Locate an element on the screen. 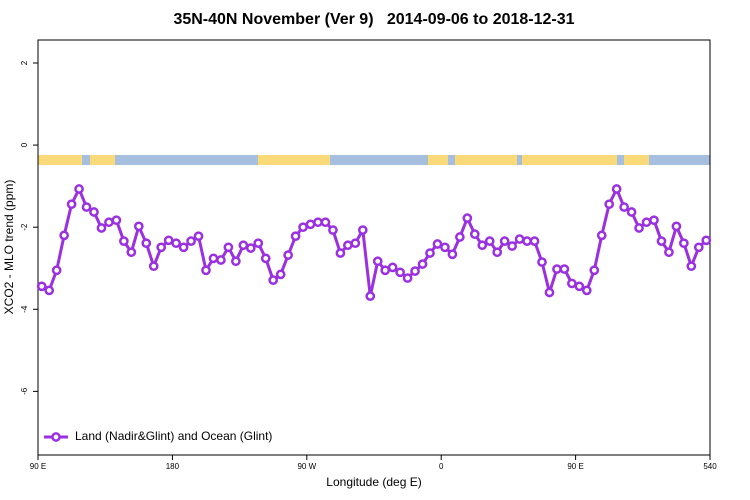 The height and width of the screenshot is (500, 750). legend-label: Land (Nadir&Glint) and Ocean (Glint) is located at coordinates (173, 436).